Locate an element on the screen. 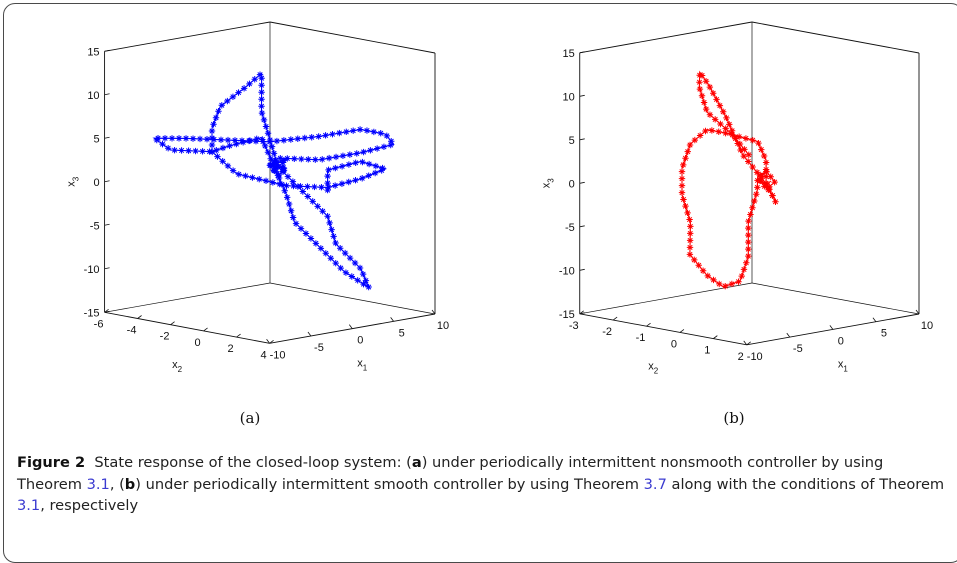 This screenshot has height=563, width=957. theorem-link-3-1-a: 3.1 is located at coordinates (98, 484).